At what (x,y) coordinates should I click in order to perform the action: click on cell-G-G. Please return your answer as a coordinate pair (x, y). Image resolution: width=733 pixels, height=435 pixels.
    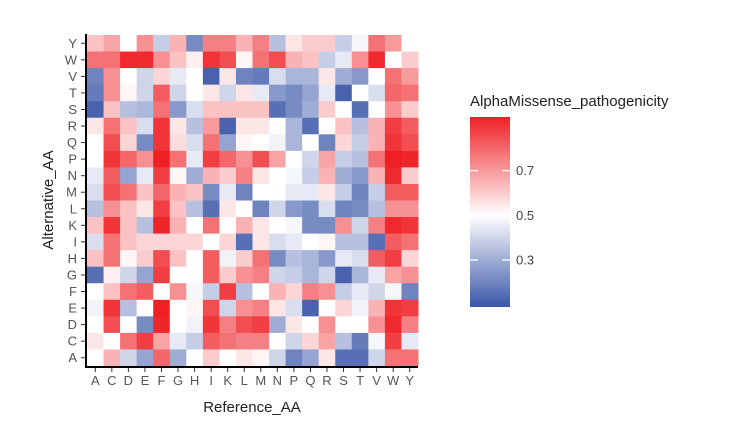
    Looking at the image, I should click on (178, 275).